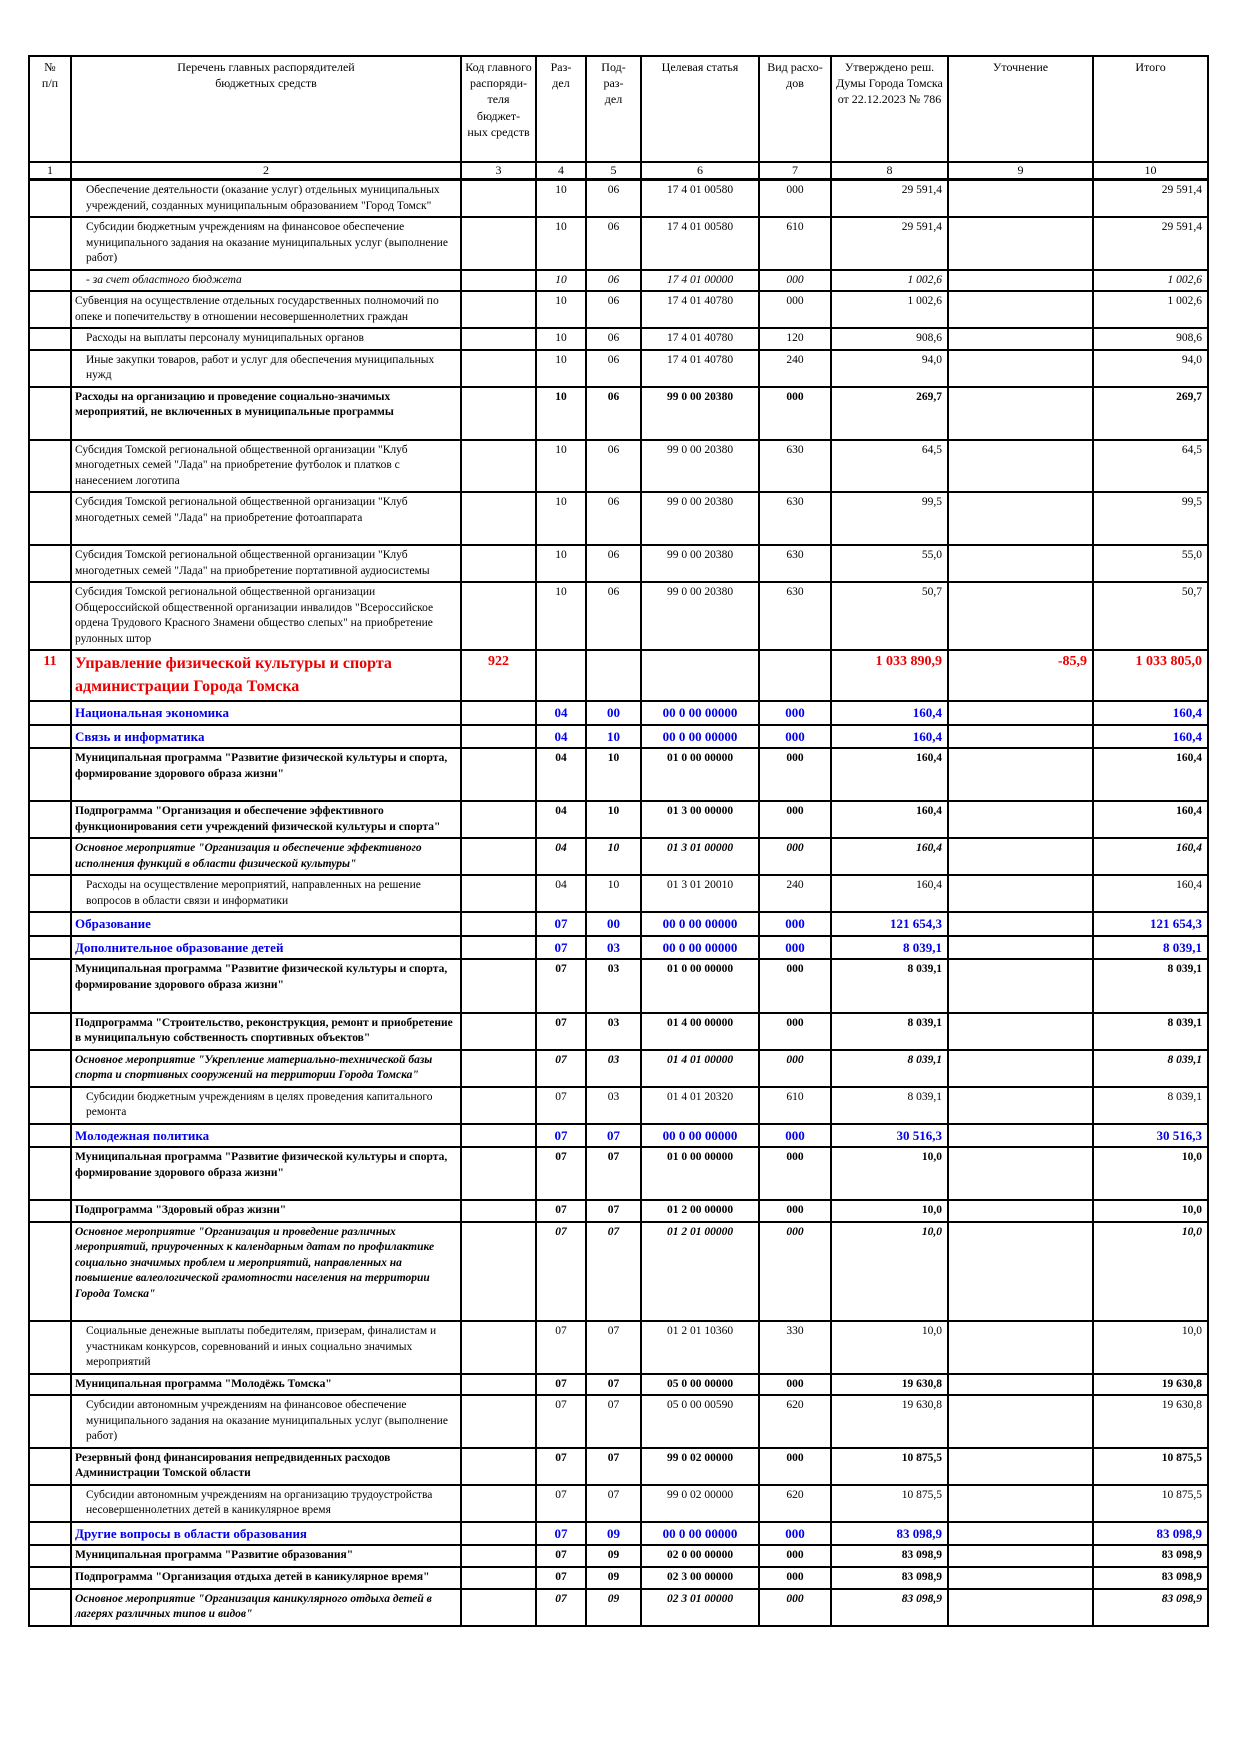 The height and width of the screenshot is (1754, 1240). What do you see at coordinates (795, 1503) in the screenshot?
I see `expense-type: 620` at bounding box center [795, 1503].